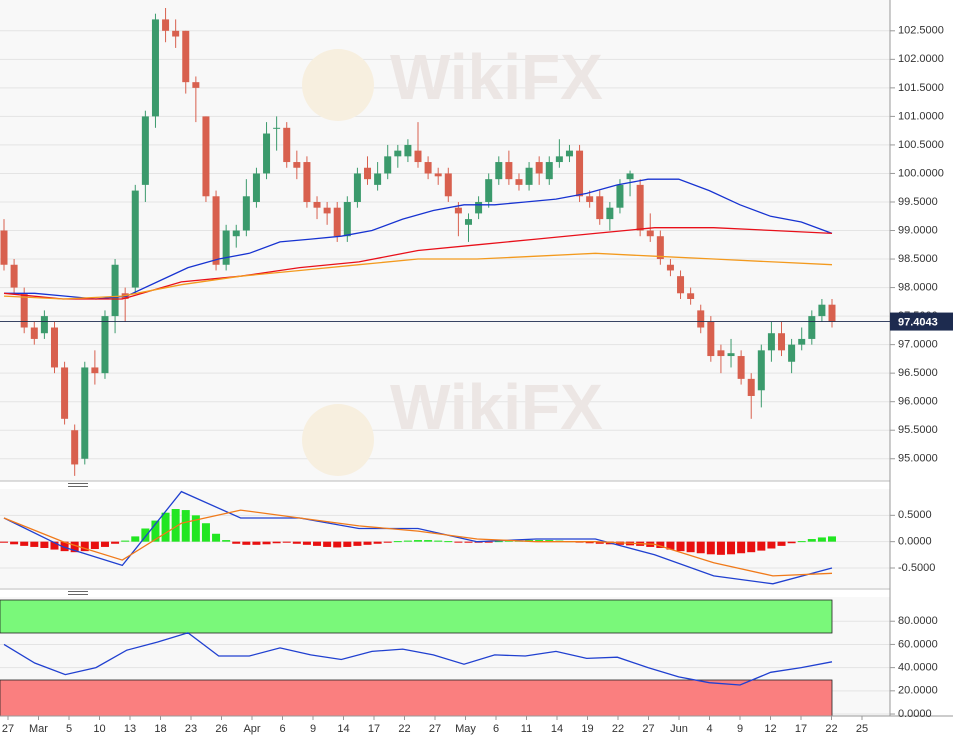 This screenshot has height=746, width=953. I want to click on watermark-logo, so click(338, 85).